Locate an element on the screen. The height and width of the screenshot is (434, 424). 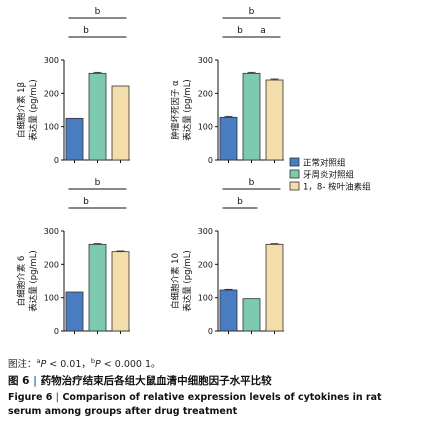
figure-note: 图注：aP < 0.01，bP < 0.000 1。 is located at coordinates (84, 363).